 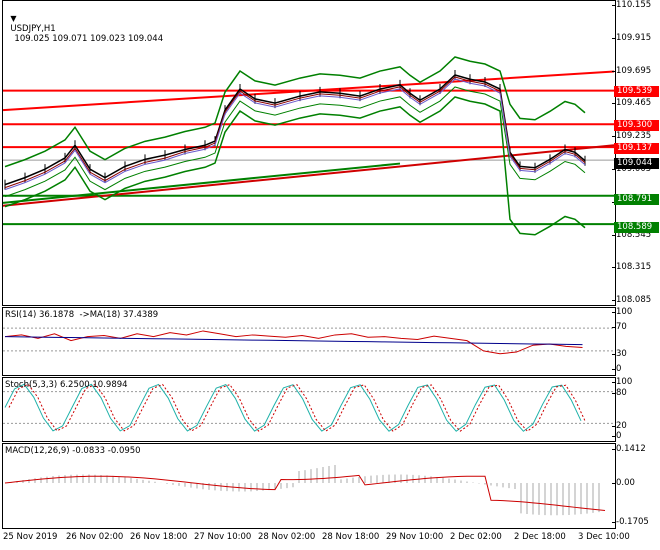 What do you see at coordinates (631, 71) in the screenshot?
I see `price-tick: 109.695` at bounding box center [631, 71].